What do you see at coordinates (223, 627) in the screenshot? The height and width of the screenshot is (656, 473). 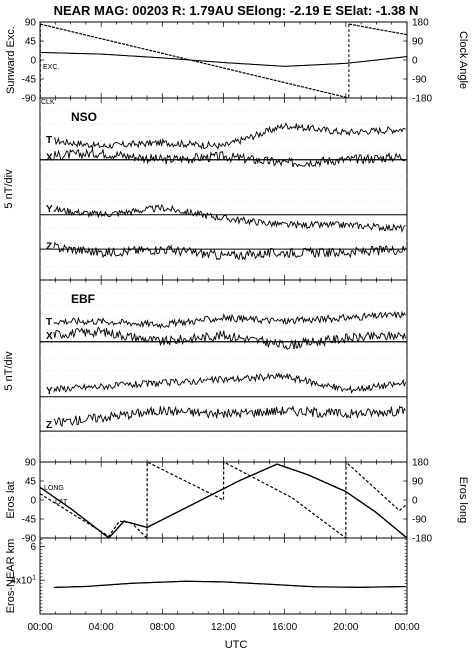 I see `x-tick-label: 12:00` at bounding box center [223, 627].